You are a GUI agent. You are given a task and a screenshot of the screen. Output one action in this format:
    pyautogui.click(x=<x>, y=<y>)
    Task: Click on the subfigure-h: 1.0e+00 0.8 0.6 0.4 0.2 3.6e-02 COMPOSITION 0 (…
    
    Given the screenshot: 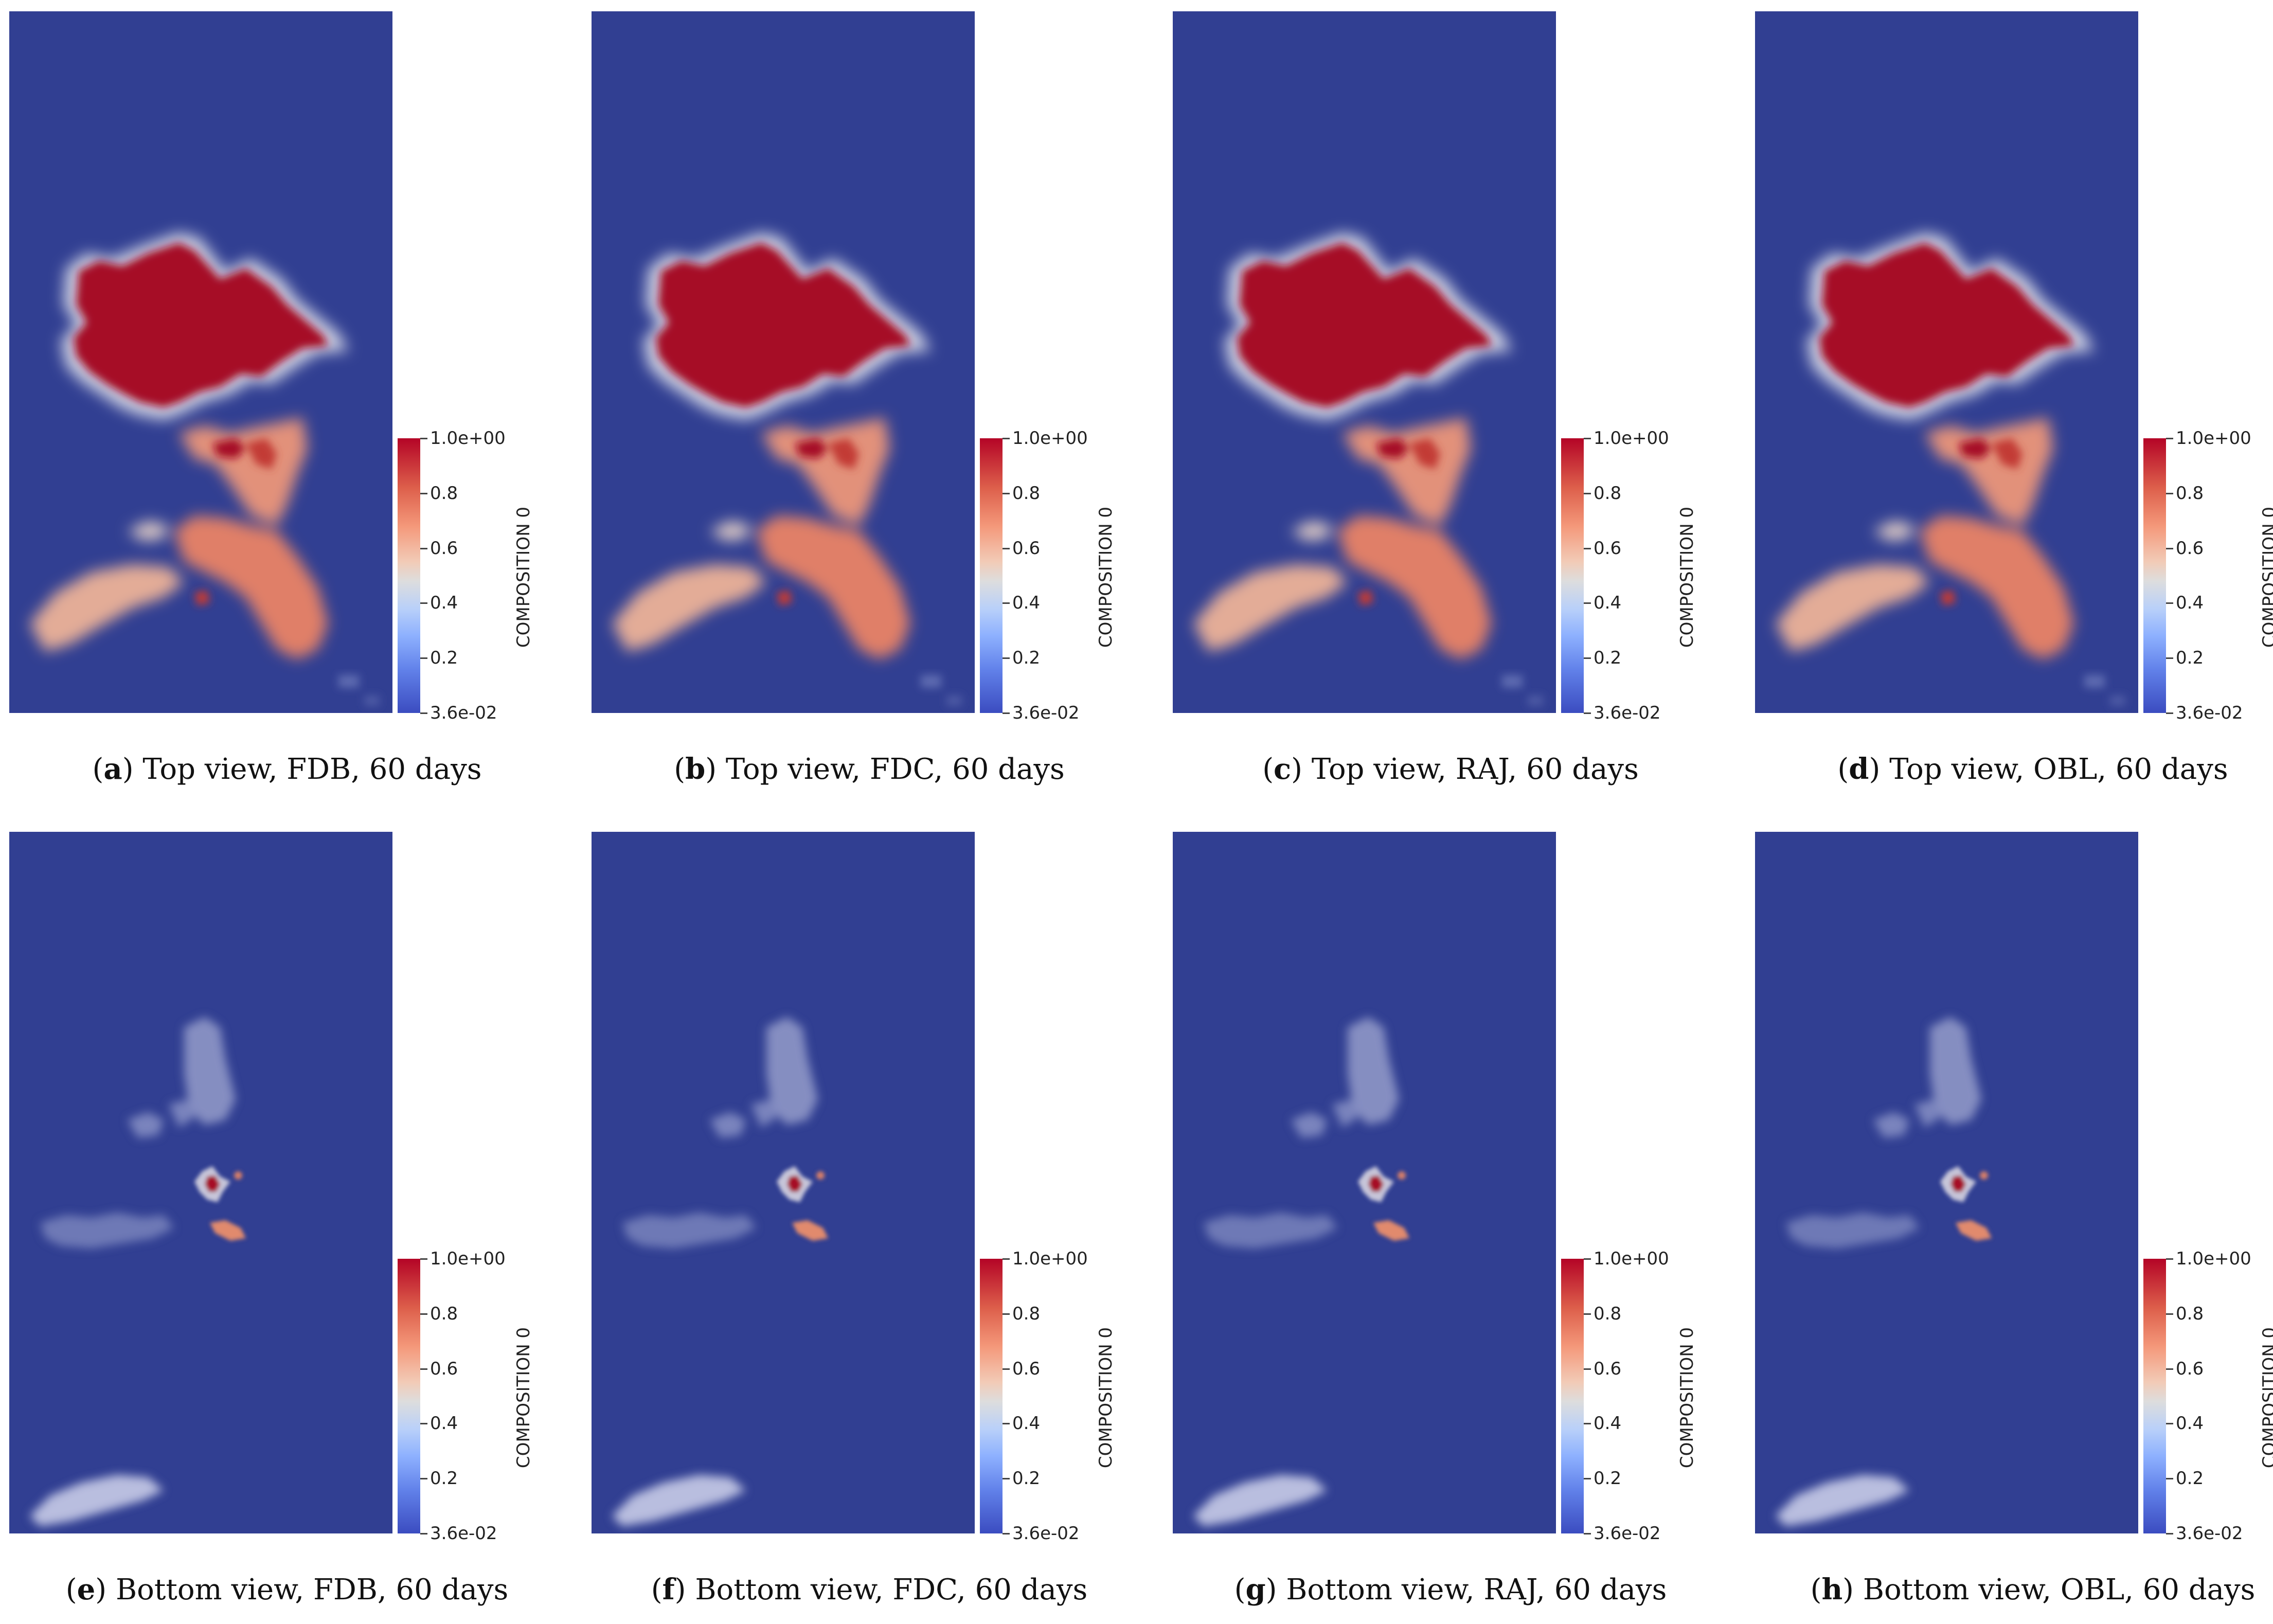 What is the action you would take?
    pyautogui.click(x=2014, y=1228)
    